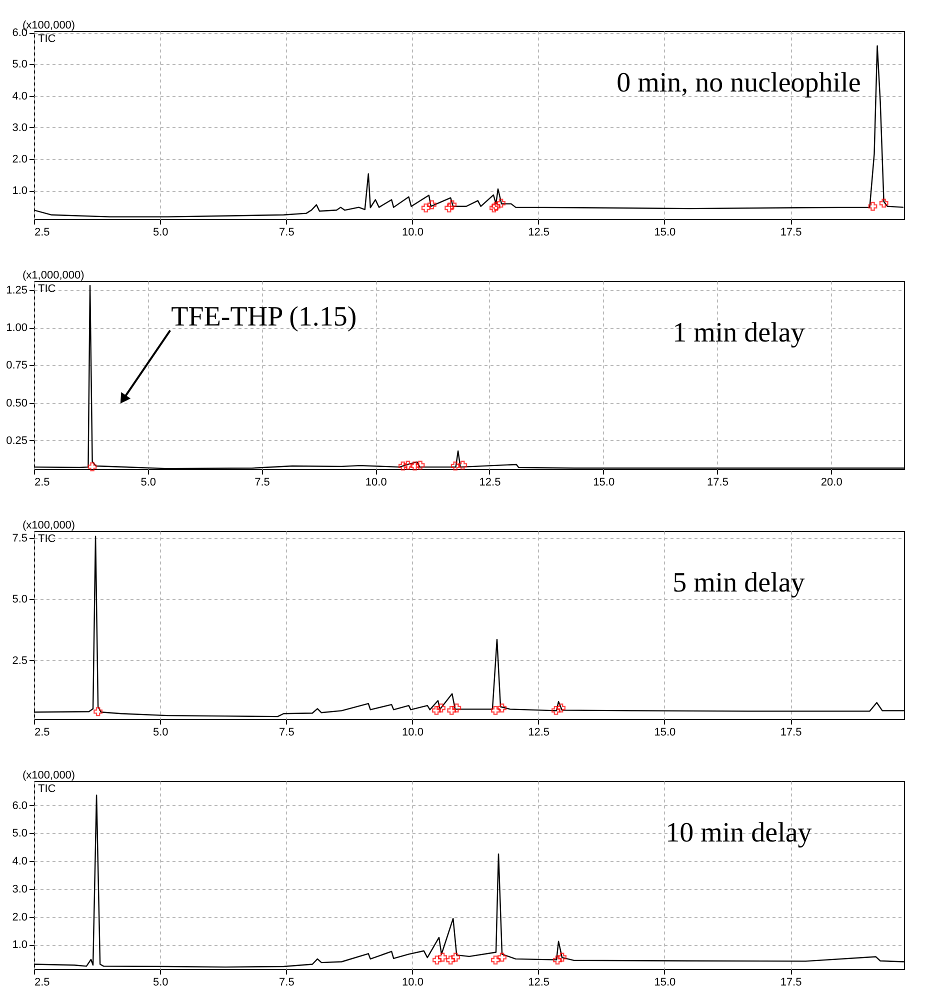 This screenshot has height=991, width=935. Describe the element at coordinates (739, 833) in the screenshot. I see `annotation: 10 min delay` at that location.